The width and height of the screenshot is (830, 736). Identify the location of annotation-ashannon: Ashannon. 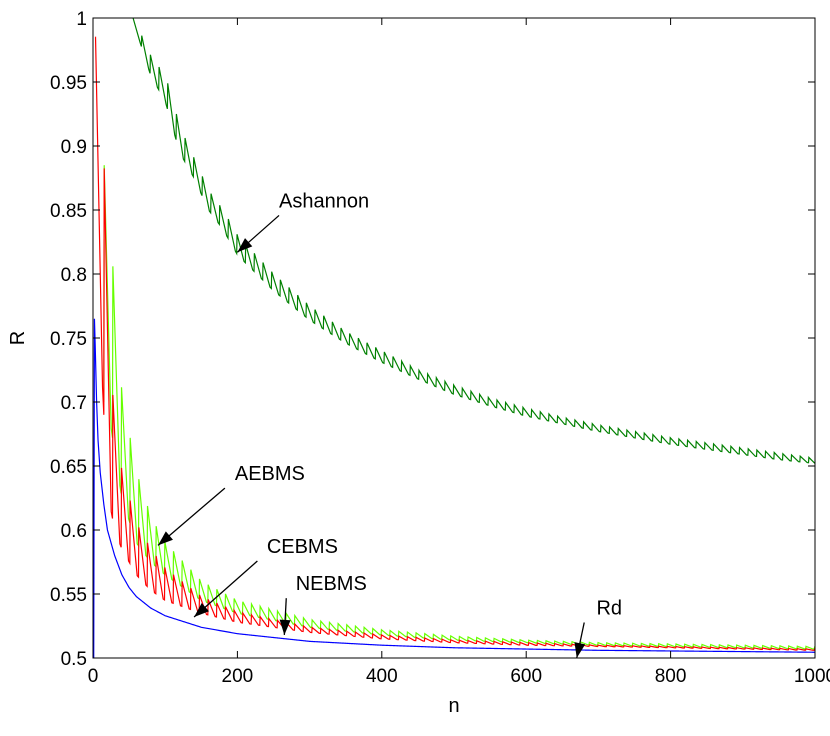
(302, 221).